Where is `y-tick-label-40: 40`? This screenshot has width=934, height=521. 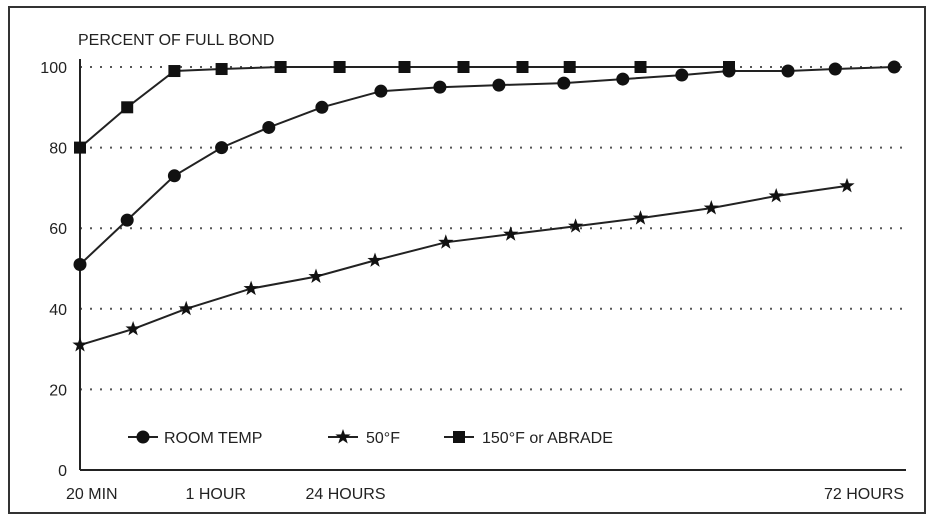
y-tick-label-40: 40 is located at coordinates (58, 310).